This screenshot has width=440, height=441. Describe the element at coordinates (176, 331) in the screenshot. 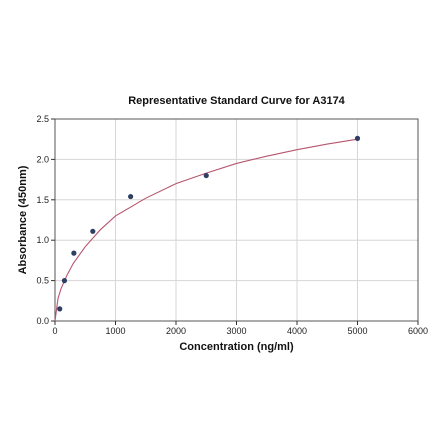

I see `x-tick-label: 2000` at that location.